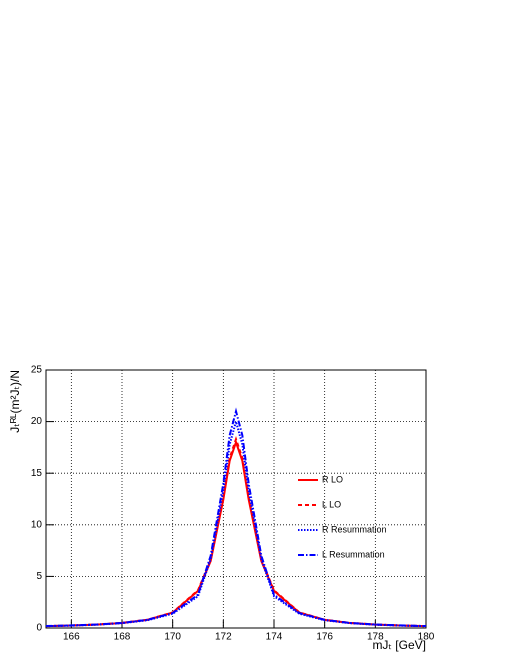 The image size is (510, 665). Describe the element at coordinates (71, 637) in the screenshot. I see `x-tick-label: 166` at that location.